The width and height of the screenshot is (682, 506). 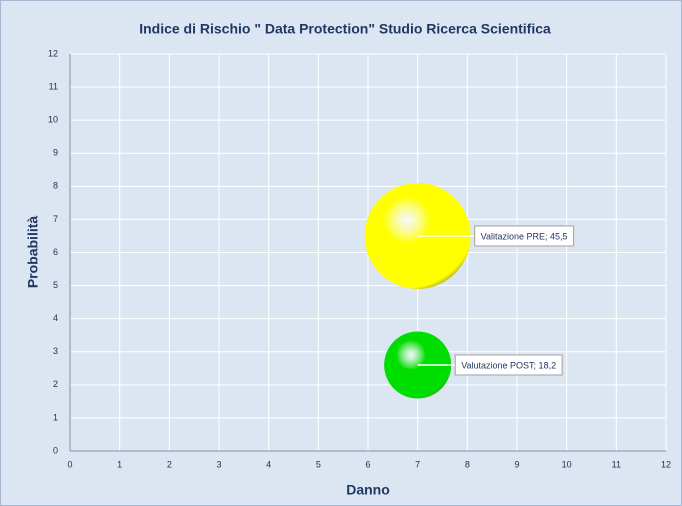 What do you see at coordinates (417, 464) in the screenshot?
I see `x-tick-label: 7` at bounding box center [417, 464].